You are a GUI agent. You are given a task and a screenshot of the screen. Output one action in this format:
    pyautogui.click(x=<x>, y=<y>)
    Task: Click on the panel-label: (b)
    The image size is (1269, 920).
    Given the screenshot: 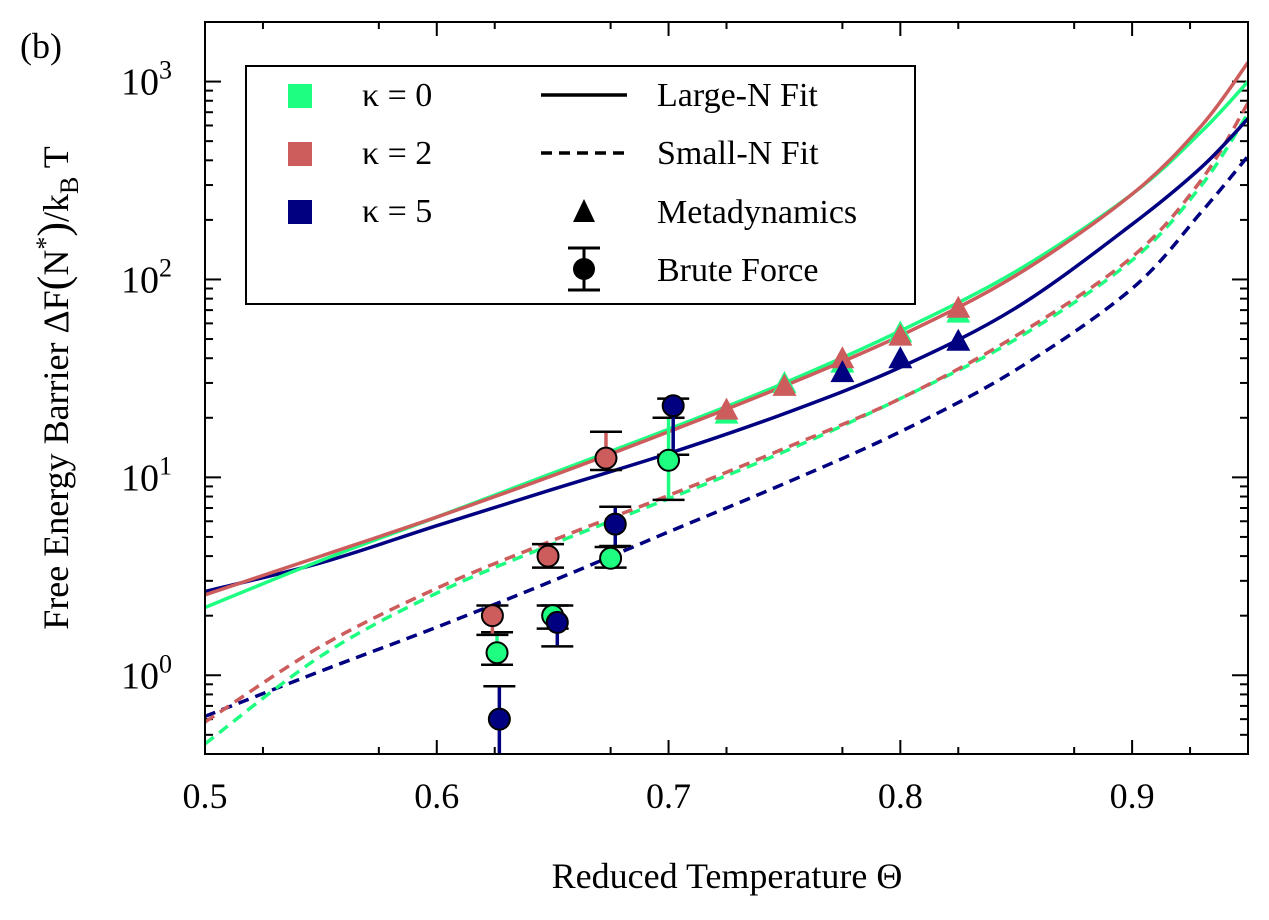 What is the action you would take?
    pyautogui.click(x=41, y=46)
    